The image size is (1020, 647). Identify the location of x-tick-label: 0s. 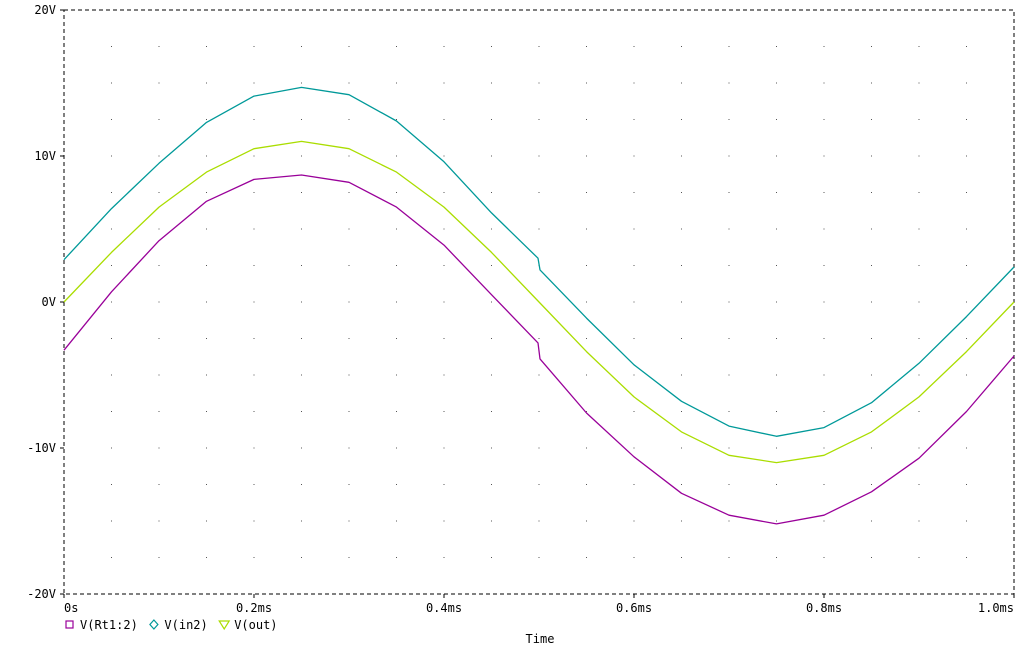
(71, 608).